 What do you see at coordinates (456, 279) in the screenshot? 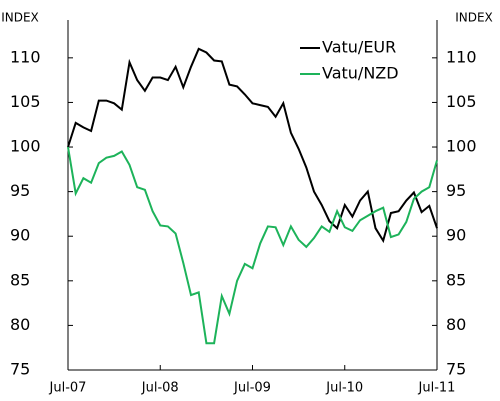
I see `y2-tick-label: 85` at bounding box center [456, 279].